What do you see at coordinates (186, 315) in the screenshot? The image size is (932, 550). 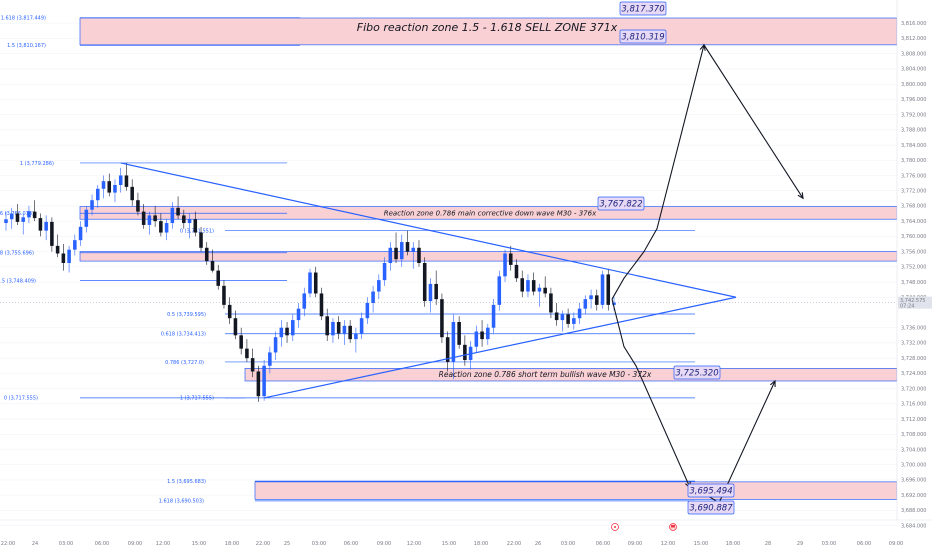 I see `fib-level-label: 0.5 (3,739.595)` at bounding box center [186, 315].